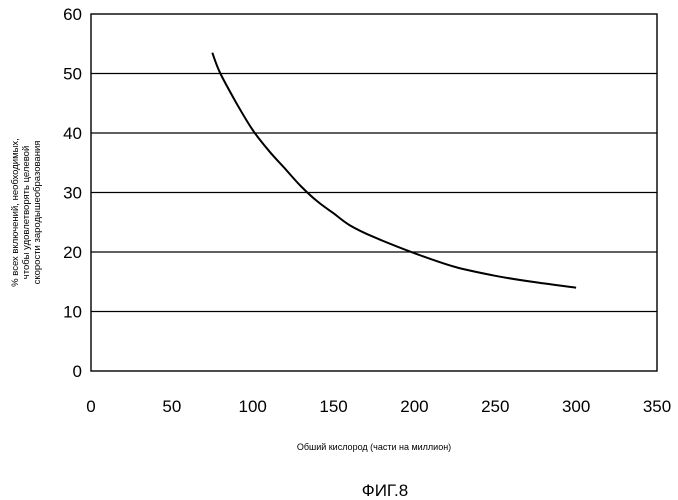 Image resolution: width=678 pixels, height=500 pixels. What do you see at coordinates (576, 406) in the screenshot?
I see `x-tick-label: 300` at bounding box center [576, 406].